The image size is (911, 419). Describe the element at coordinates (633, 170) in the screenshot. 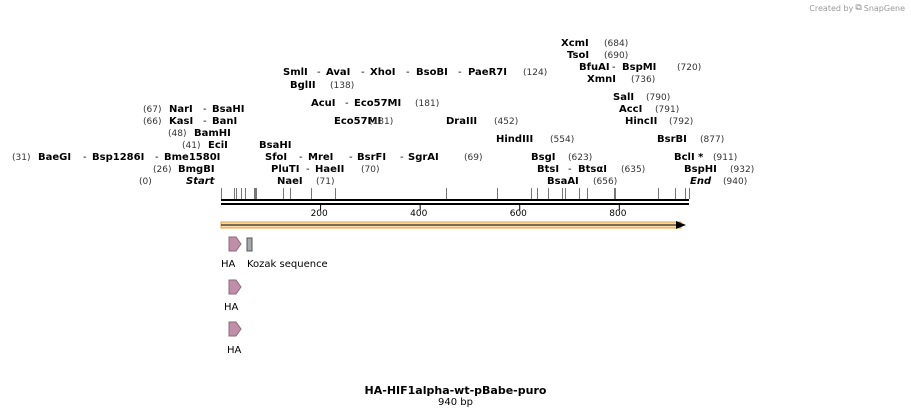

I see `site-pos: (635)` at that location.